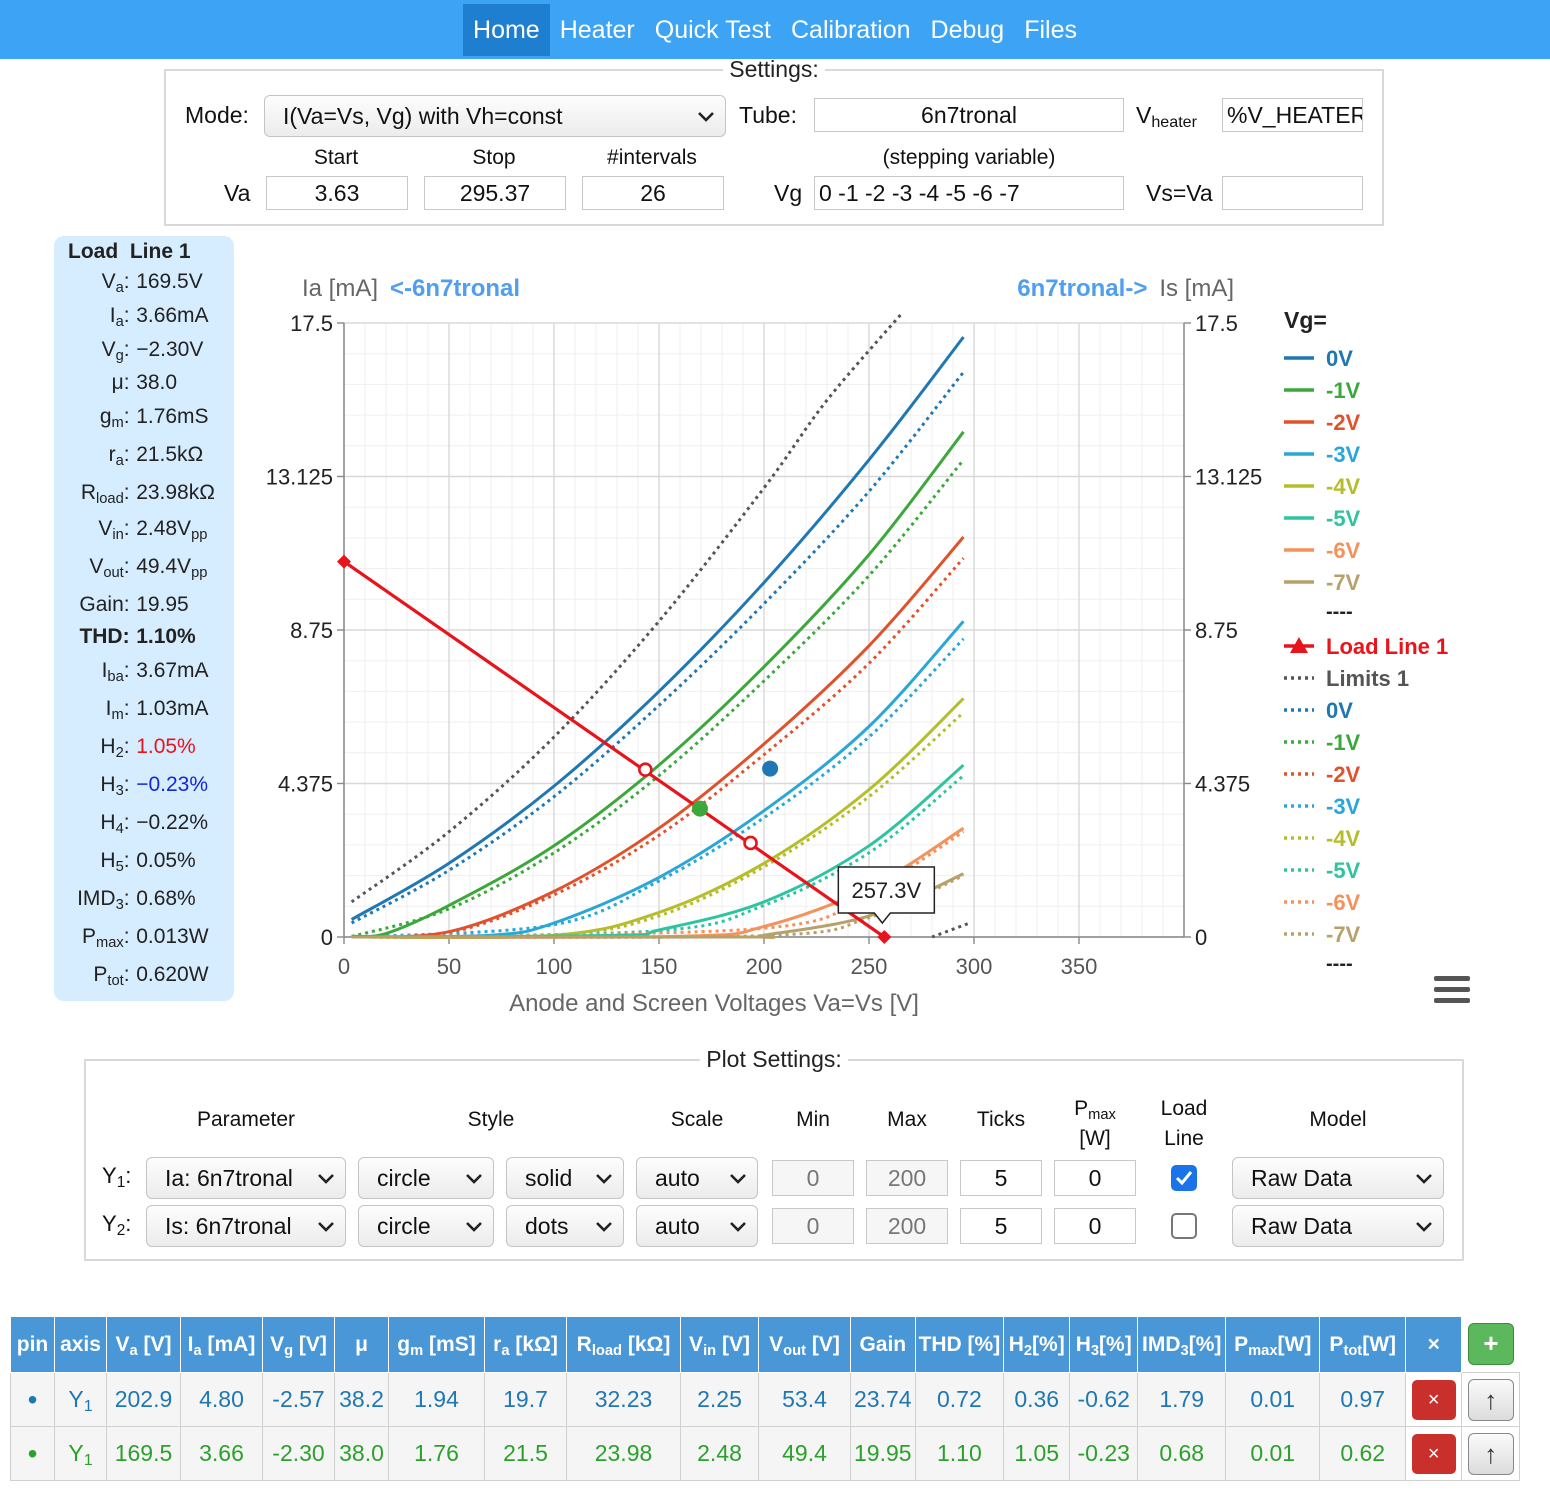 Image resolution: width=1550 pixels, height=1496 pixels. What do you see at coordinates (495, 116) in the screenshot?
I see `mode-select: I(Va=Vs, Vg) with Vh=const` at bounding box center [495, 116].